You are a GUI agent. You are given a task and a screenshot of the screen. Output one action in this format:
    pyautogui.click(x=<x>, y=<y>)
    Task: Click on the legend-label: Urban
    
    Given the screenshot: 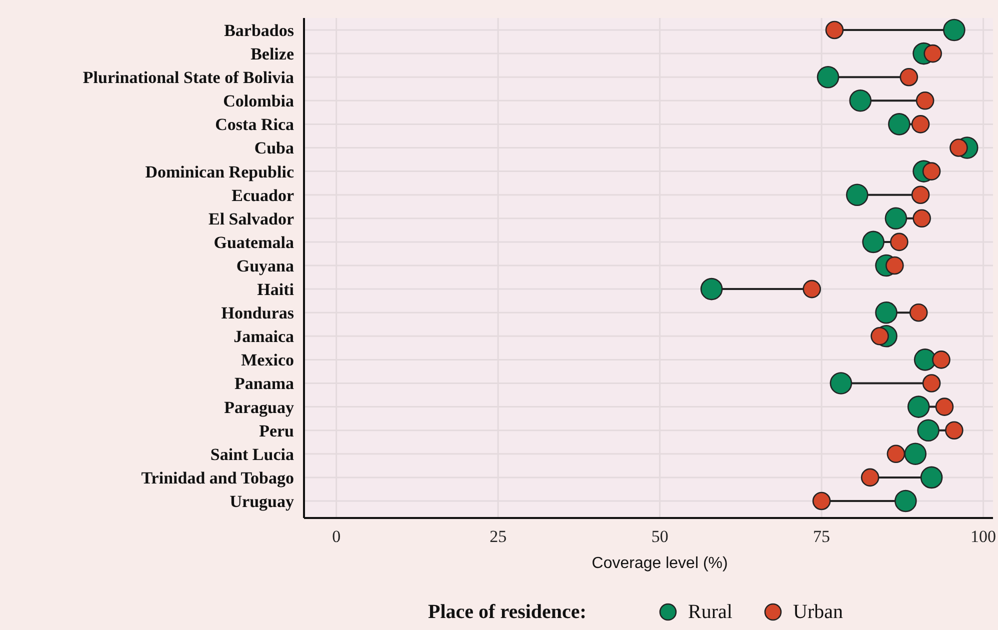 What is the action you would take?
    pyautogui.click(x=818, y=612)
    